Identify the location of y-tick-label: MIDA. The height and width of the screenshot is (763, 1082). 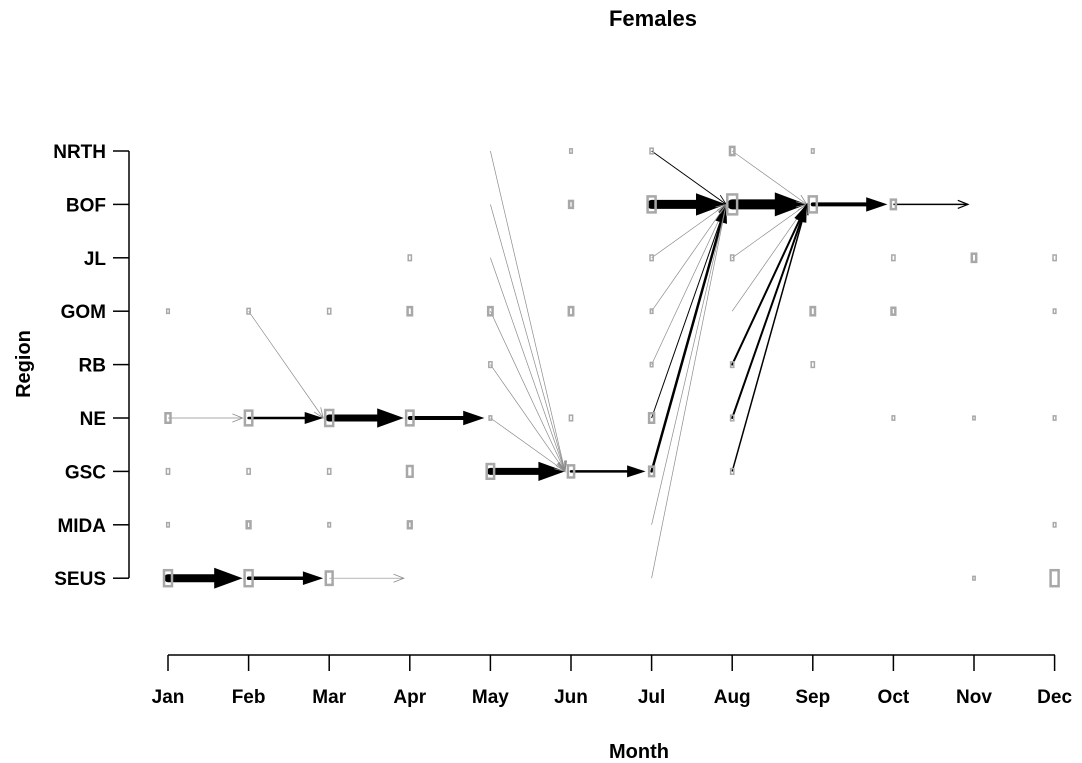
(81, 526).